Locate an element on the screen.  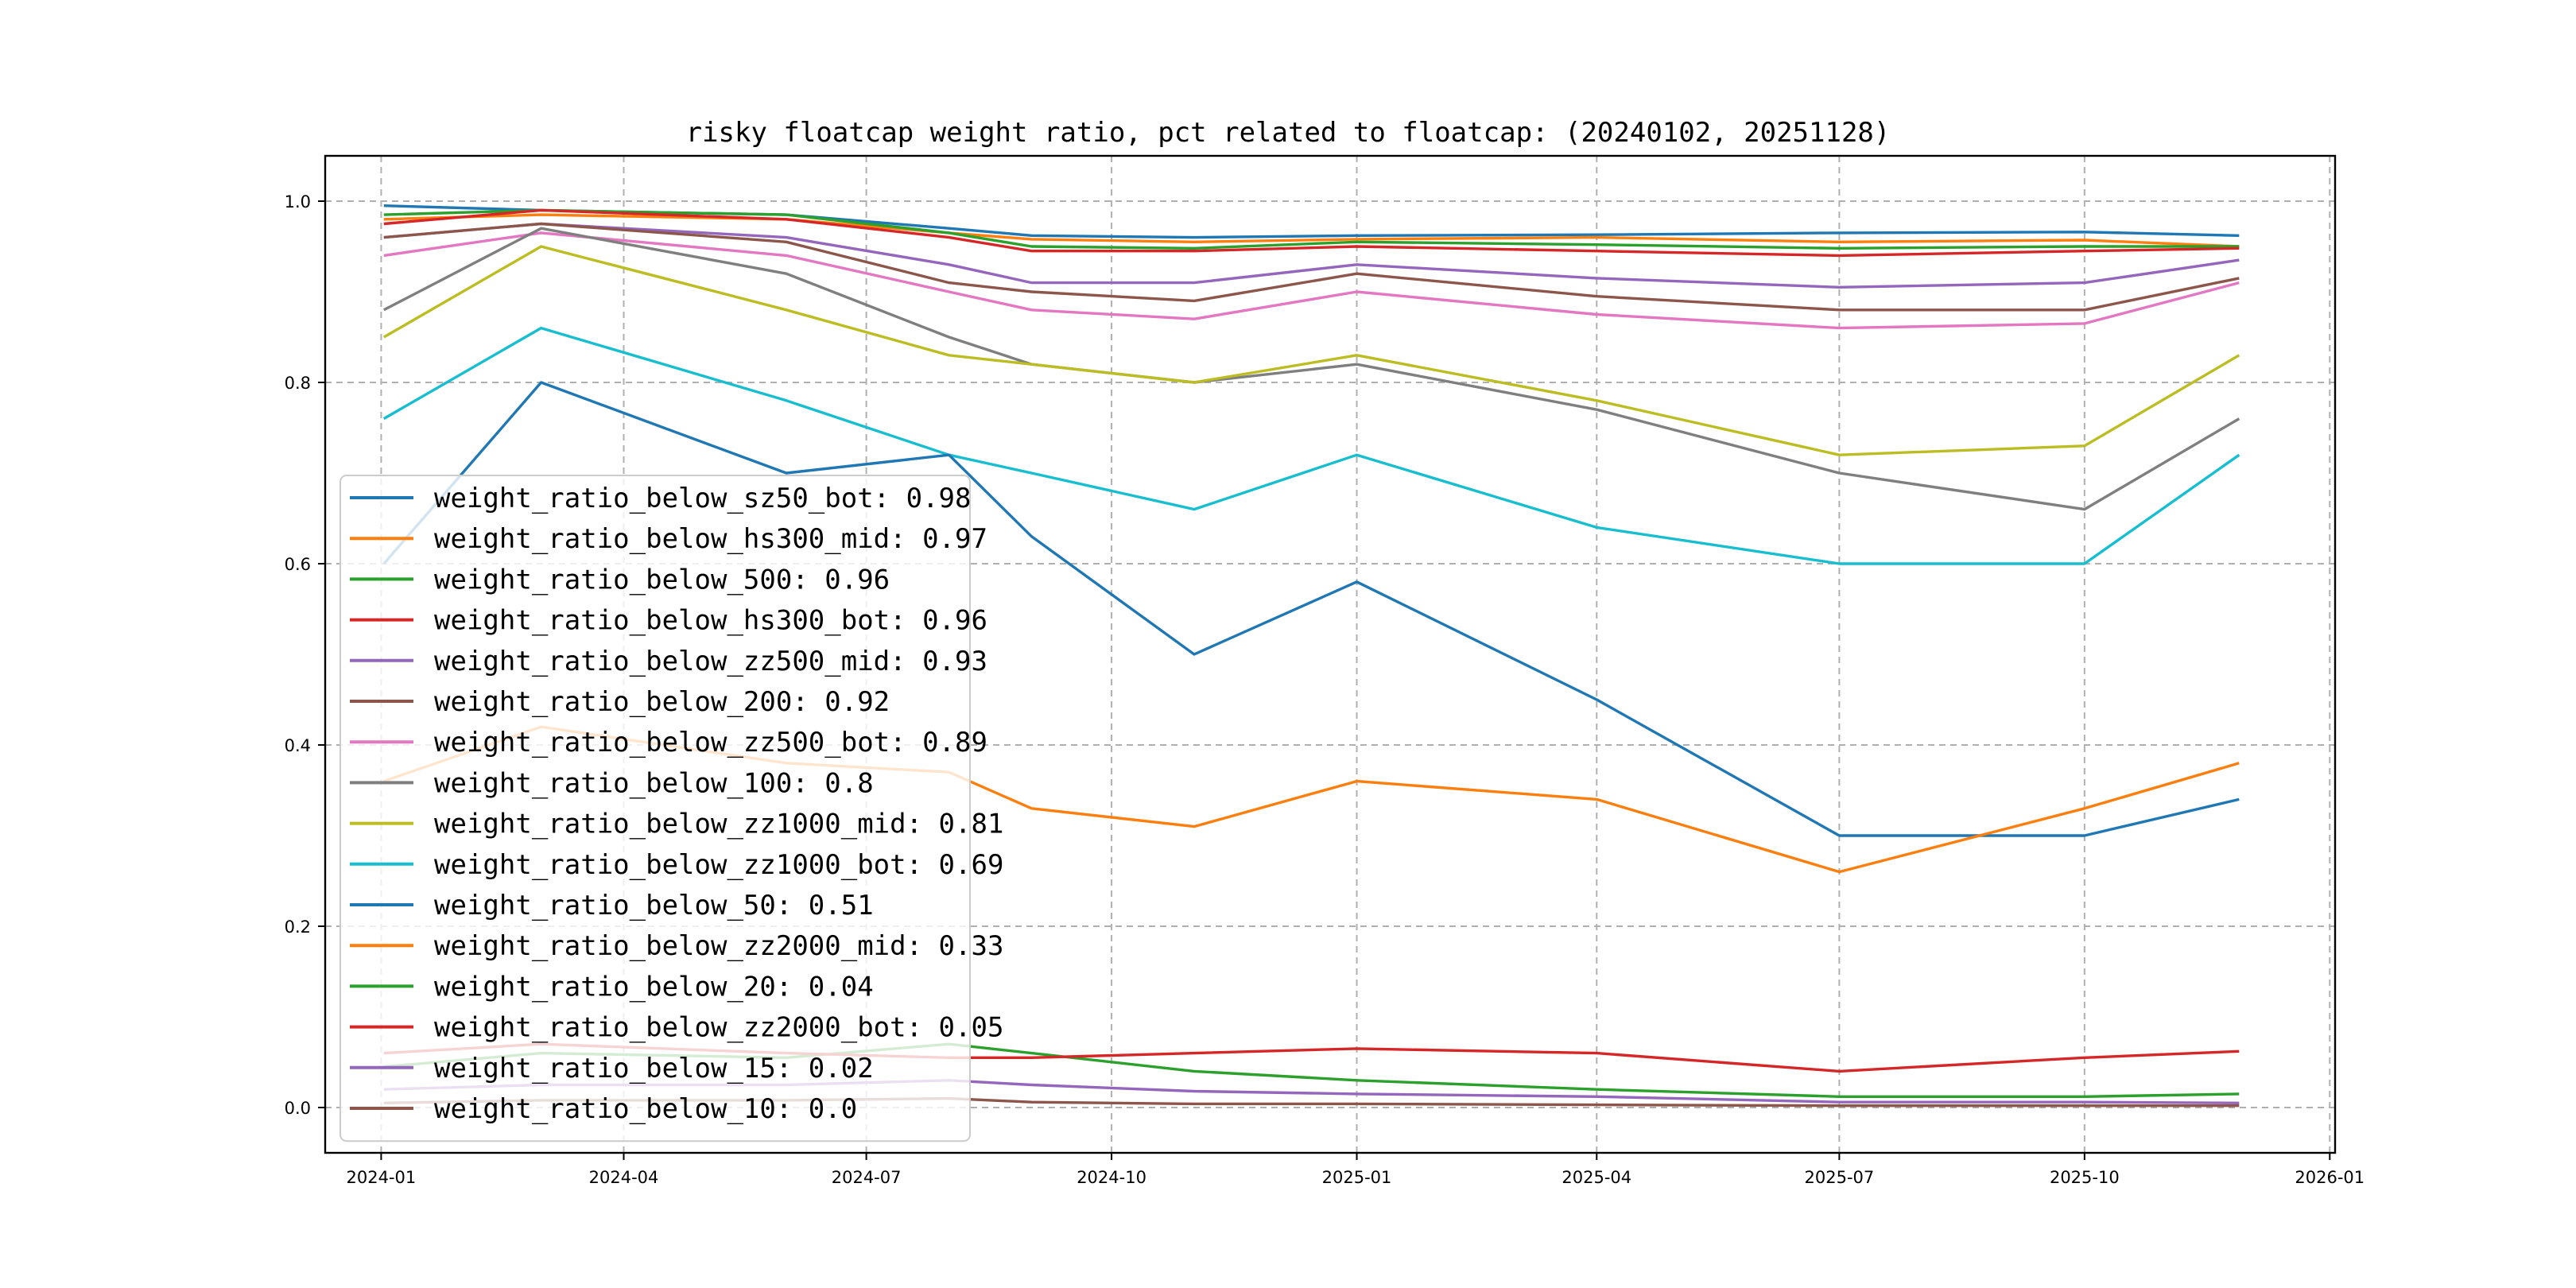
legend-entry: weight_ratio_below_hs300_bot: 0.96 is located at coordinates (710, 621).